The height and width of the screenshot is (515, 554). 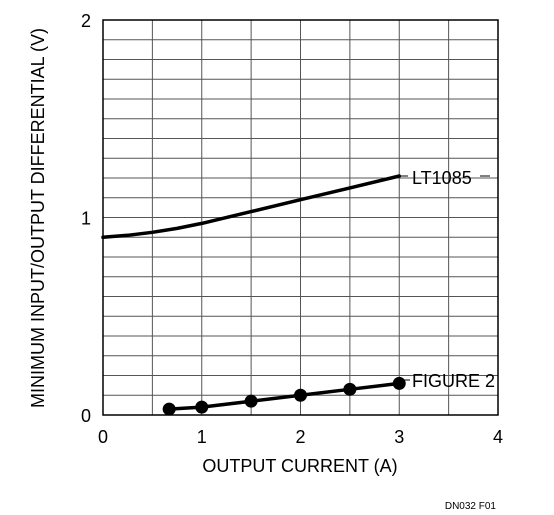 I want to click on x-tick-label: 0, so click(x=103, y=437).